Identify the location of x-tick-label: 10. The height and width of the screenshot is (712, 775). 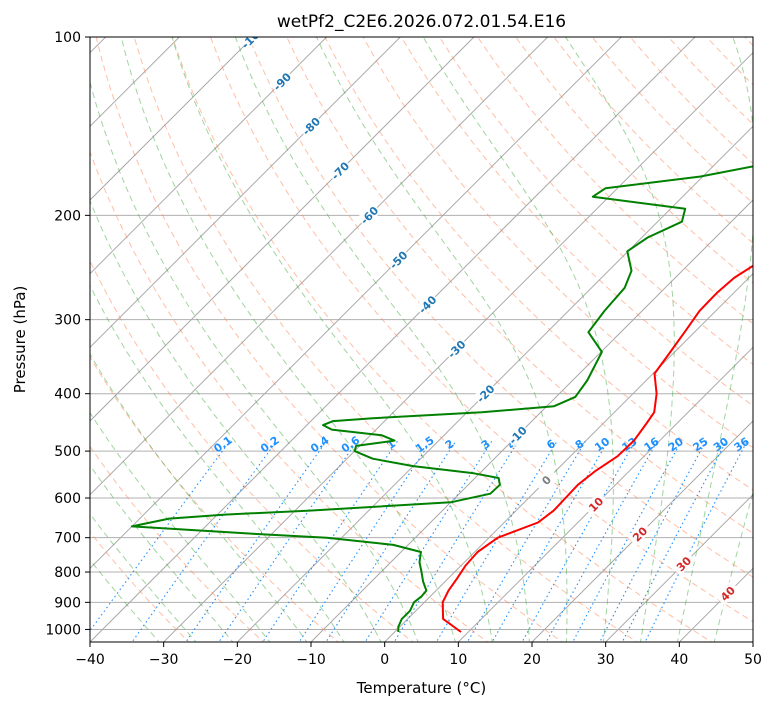
(458, 660).